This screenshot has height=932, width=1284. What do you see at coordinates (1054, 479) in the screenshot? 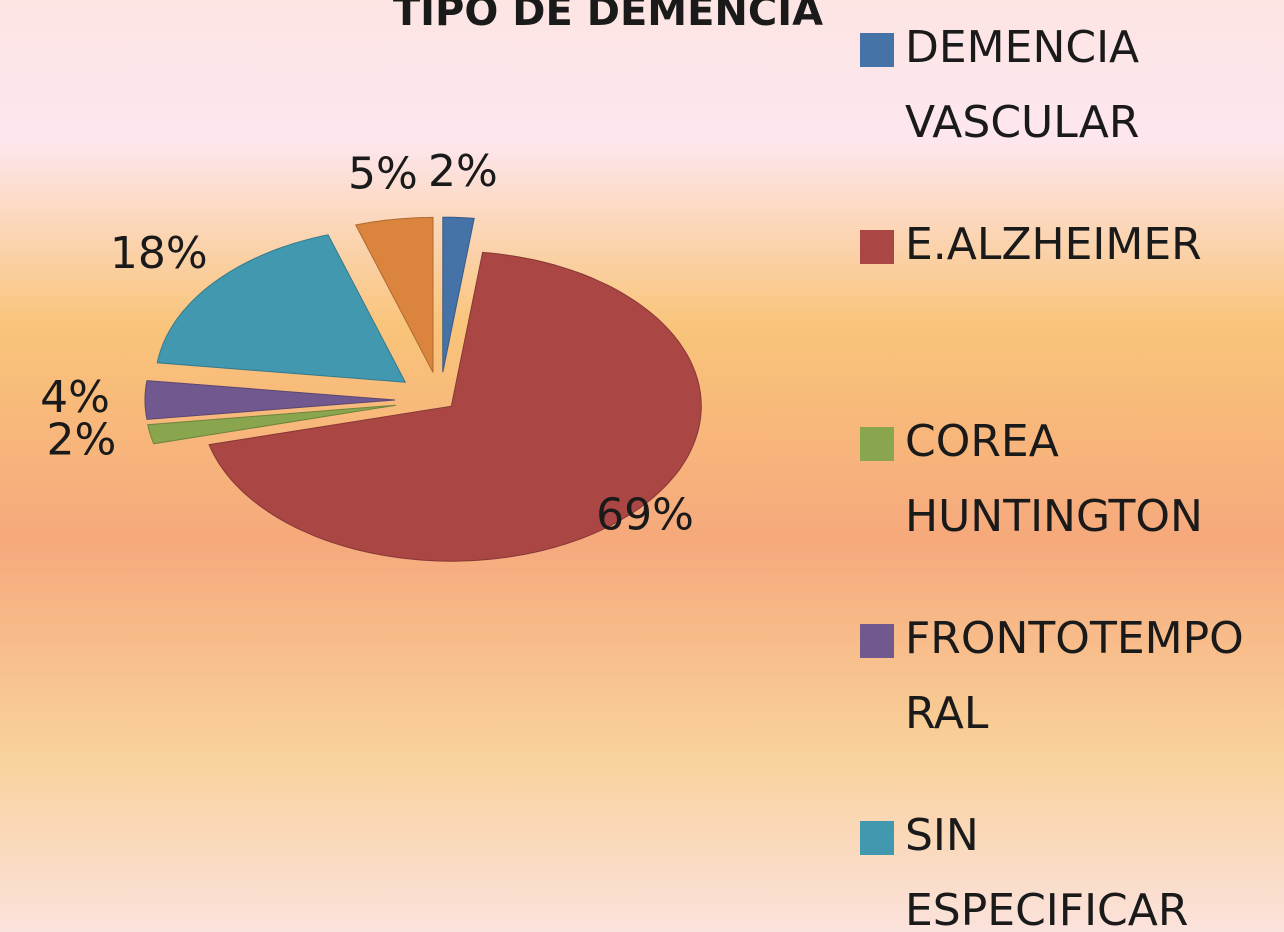
I see `legend-label: COREA HUNTINGTON` at bounding box center [1054, 479].